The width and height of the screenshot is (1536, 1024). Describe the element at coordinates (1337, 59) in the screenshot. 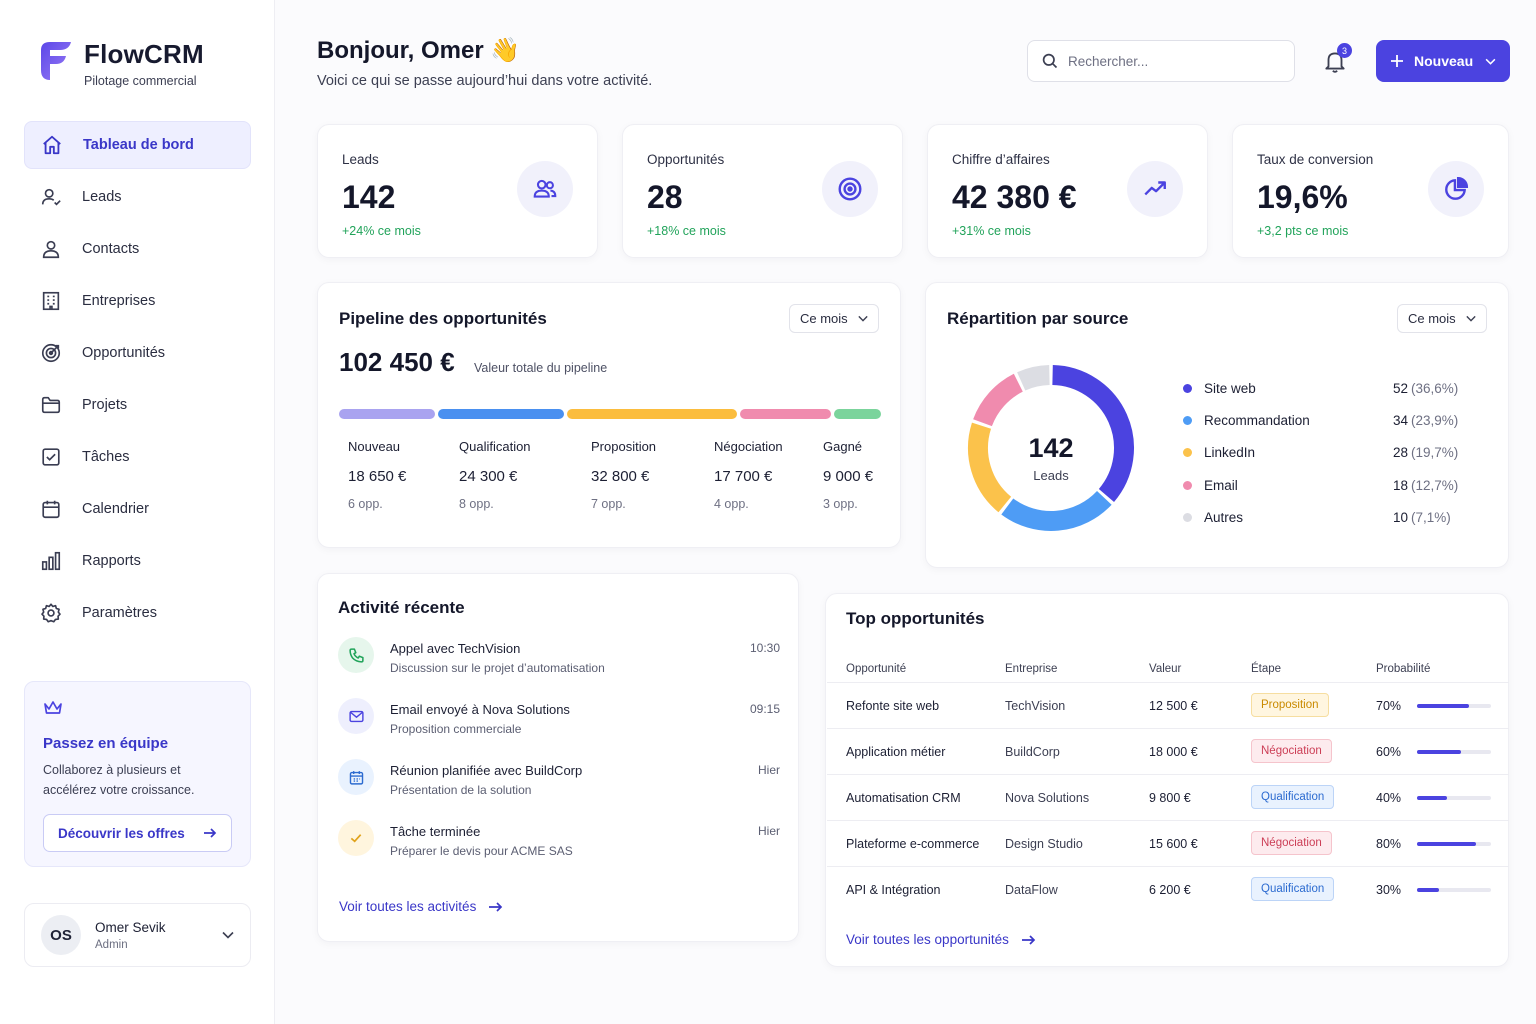

I see `notifications-button: 3` at that location.